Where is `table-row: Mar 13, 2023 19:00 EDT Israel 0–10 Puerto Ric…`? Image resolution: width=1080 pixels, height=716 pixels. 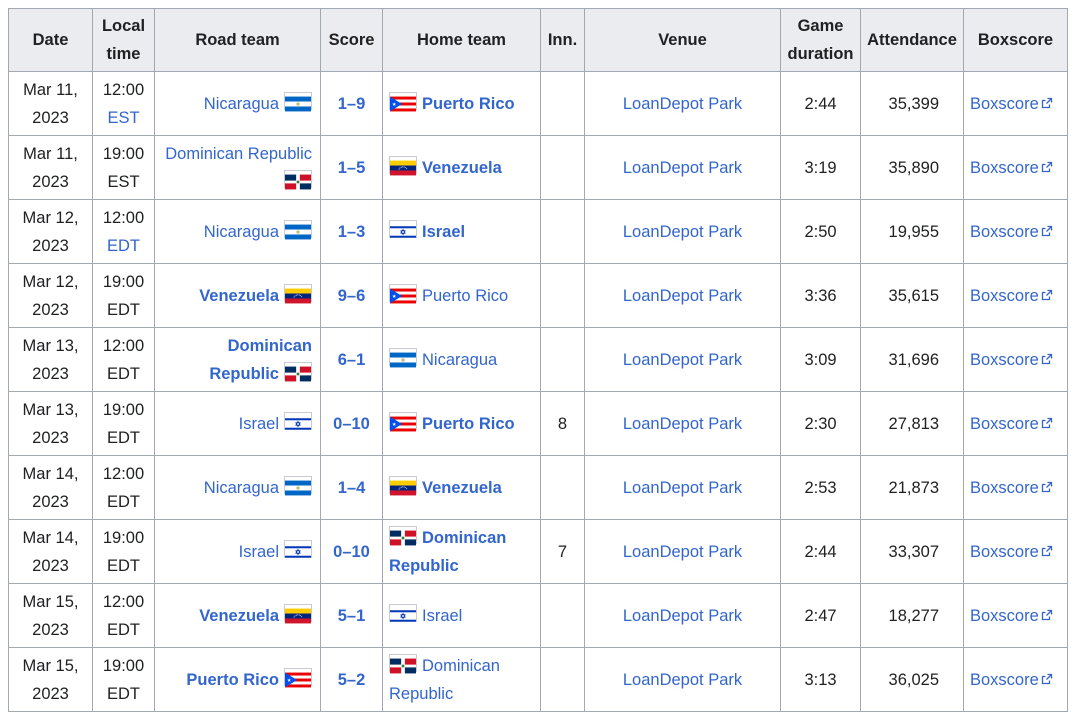
table-row: Mar 13, 2023 19:00 EDT Israel 0–10 Puerto Ric… is located at coordinates (538, 423).